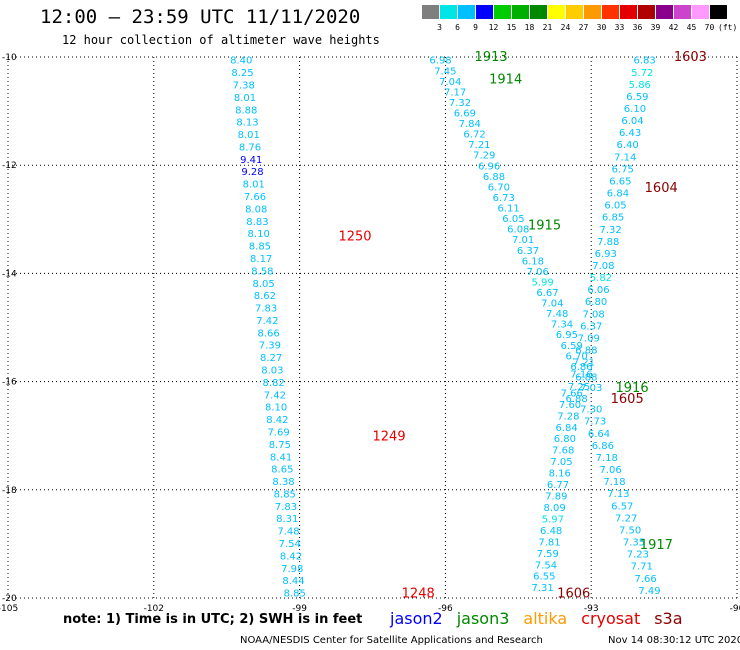  I want to click on wave-height-point: 7.84, so click(470, 124).